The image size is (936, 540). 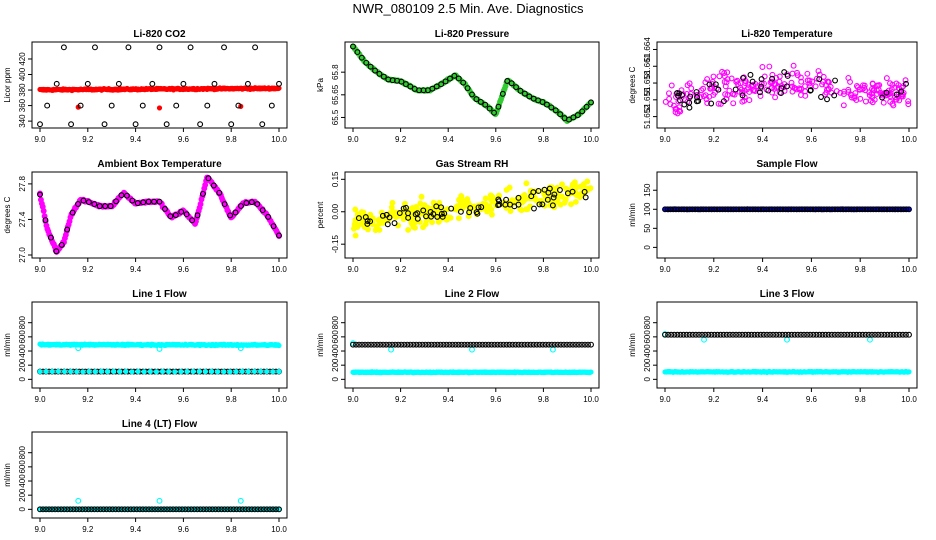 What do you see at coordinates (353, 269) in the screenshot?
I see `chart-5-xtick-label: 9.0` at bounding box center [353, 269].